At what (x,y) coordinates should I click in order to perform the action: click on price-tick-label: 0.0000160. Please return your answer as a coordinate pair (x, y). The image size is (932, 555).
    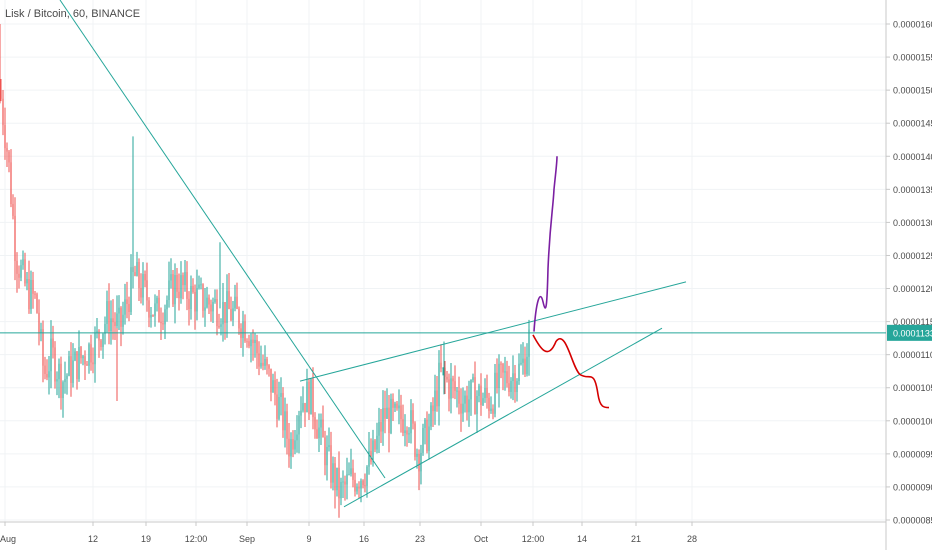
    Looking at the image, I should click on (912, 25).